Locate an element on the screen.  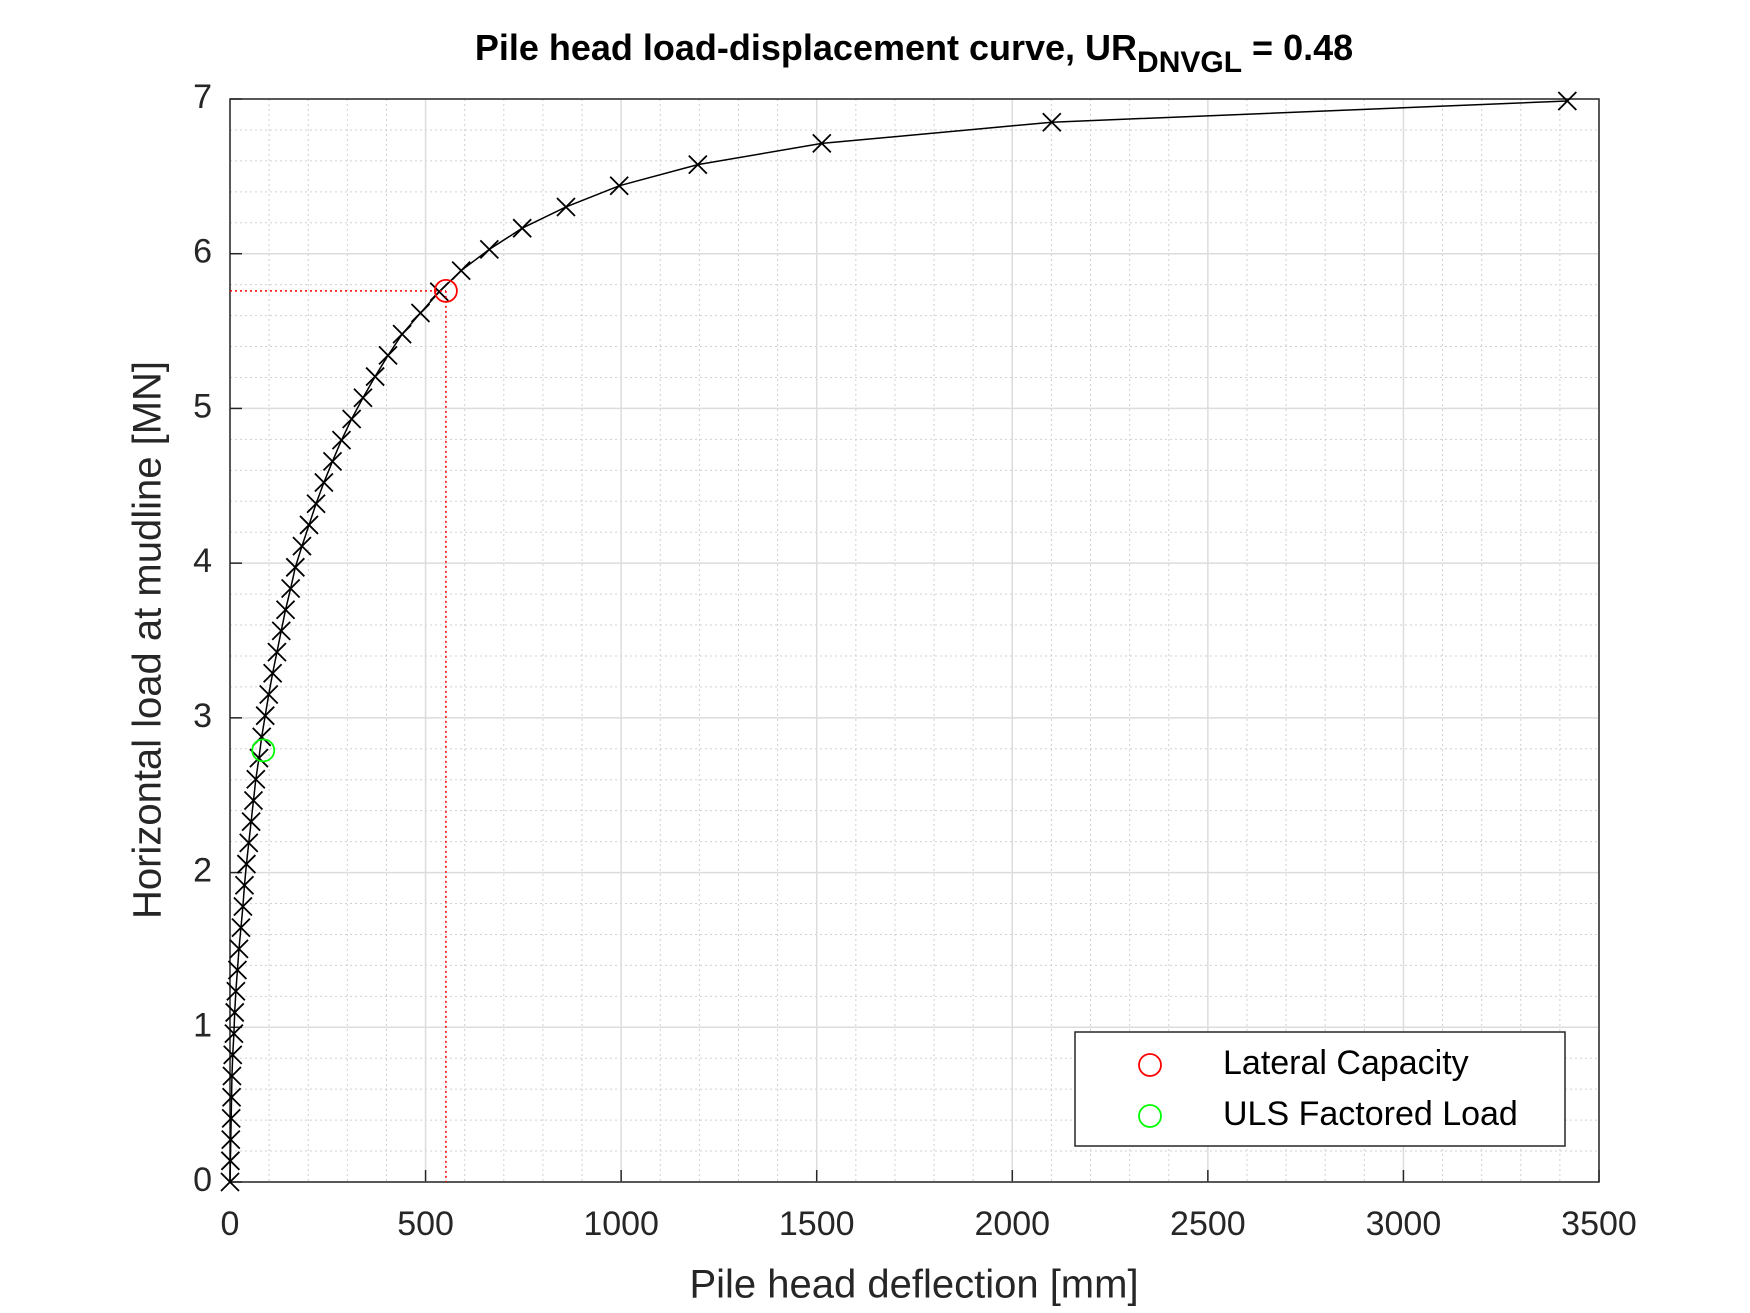
y-tick-label: 4 is located at coordinates (202, 561).